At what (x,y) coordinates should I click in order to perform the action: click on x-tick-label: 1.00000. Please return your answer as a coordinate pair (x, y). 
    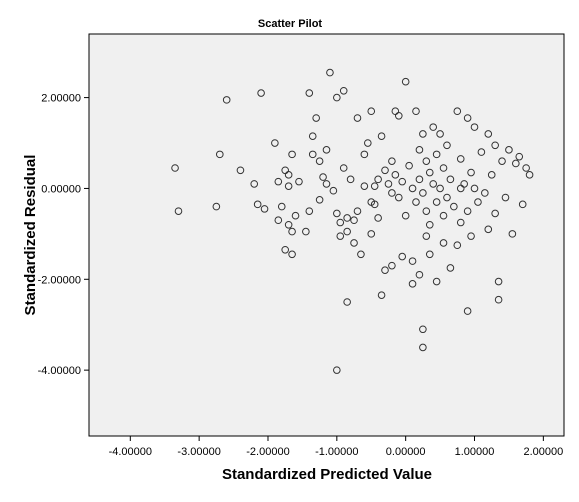
    Looking at the image, I should click on (475, 452).